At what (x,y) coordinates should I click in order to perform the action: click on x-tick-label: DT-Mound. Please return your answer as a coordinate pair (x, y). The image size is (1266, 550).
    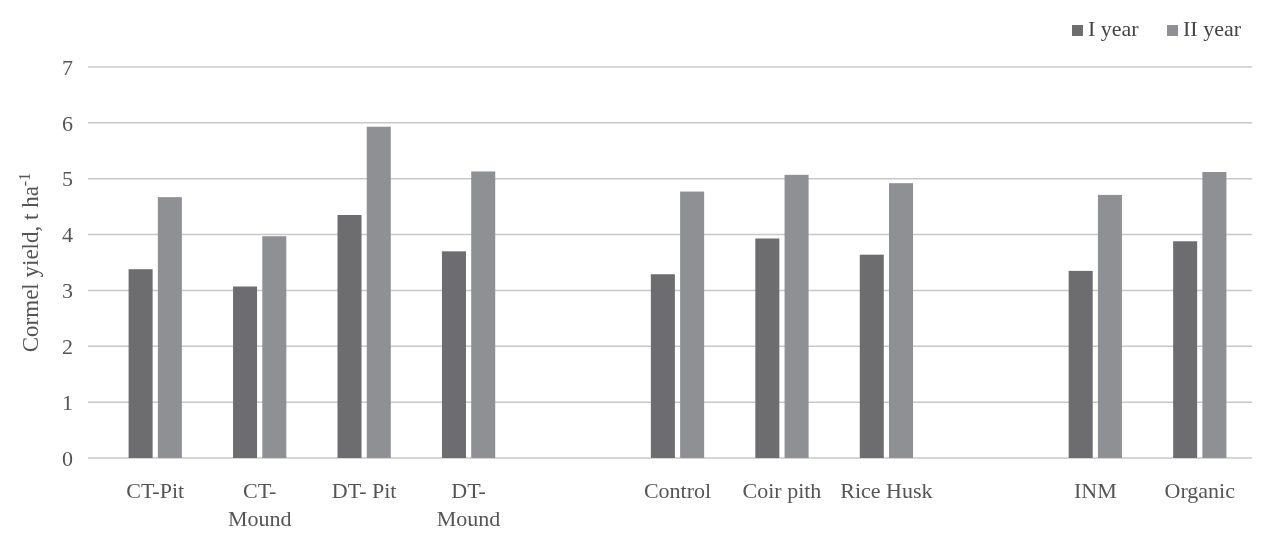
    Looking at the image, I should click on (468, 504).